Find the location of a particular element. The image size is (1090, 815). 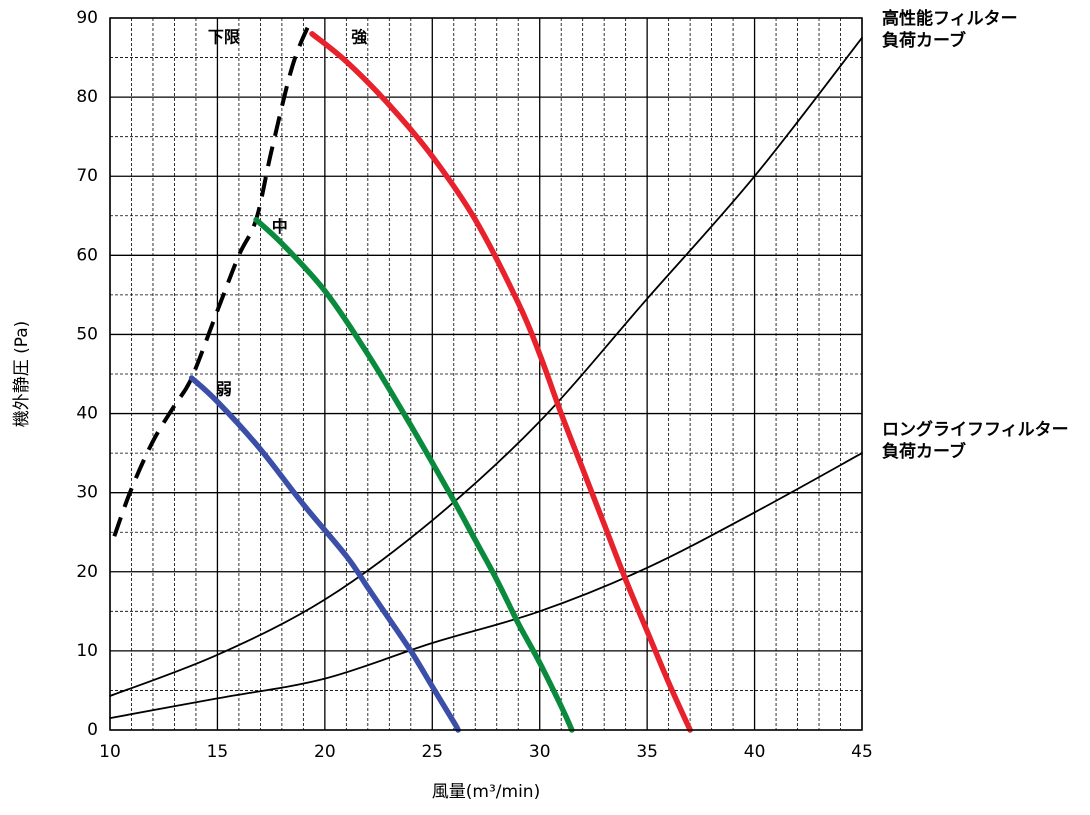

x-tick-label: 30 is located at coordinates (540, 752).